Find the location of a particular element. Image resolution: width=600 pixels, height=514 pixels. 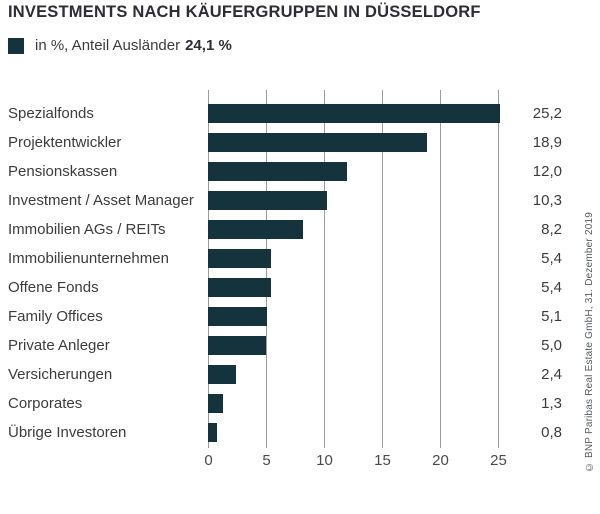

legend-label: in %, Anteil Ausländer is located at coordinates (108, 45).